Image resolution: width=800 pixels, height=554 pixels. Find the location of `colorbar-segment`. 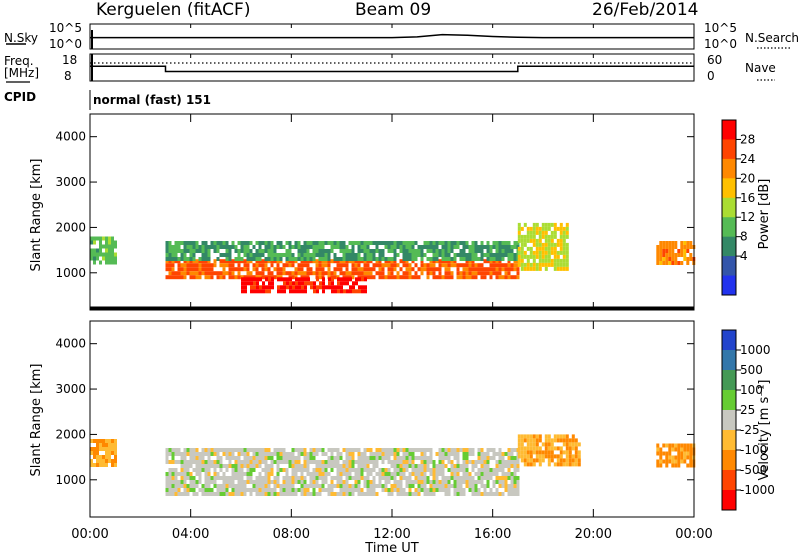

colorbar-segment is located at coordinates (729, 188).